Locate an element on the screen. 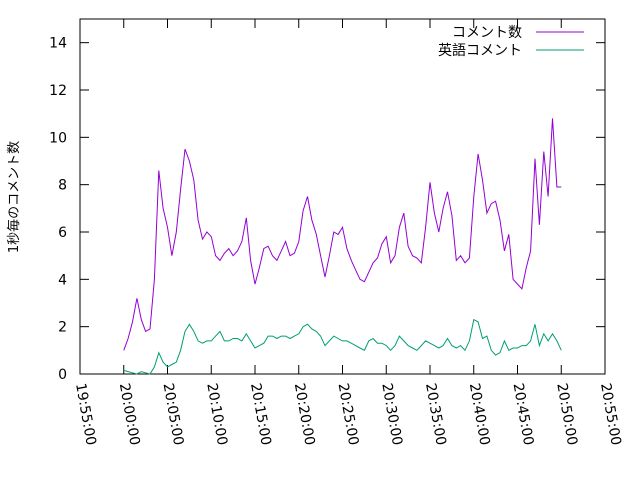 The height and width of the screenshot is (480, 640). x-tick-label: 20:35:00 is located at coordinates (435, 414).